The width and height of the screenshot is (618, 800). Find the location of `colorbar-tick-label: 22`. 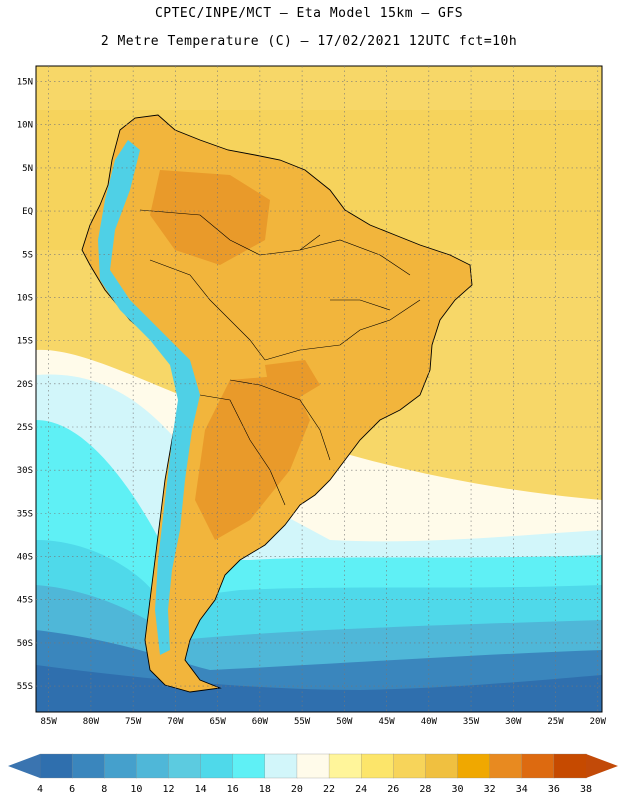

colorbar-tick-label: 22 is located at coordinates (329, 789).